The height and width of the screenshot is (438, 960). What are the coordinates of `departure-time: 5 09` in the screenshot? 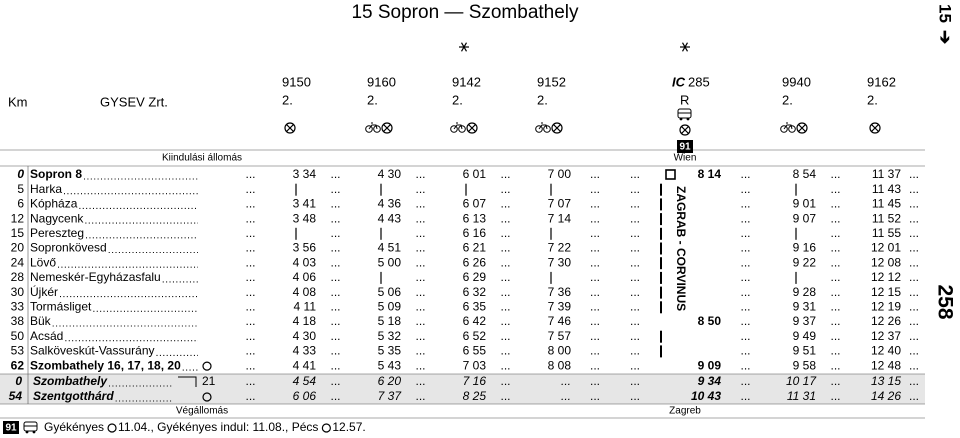 It's located at (390, 306).